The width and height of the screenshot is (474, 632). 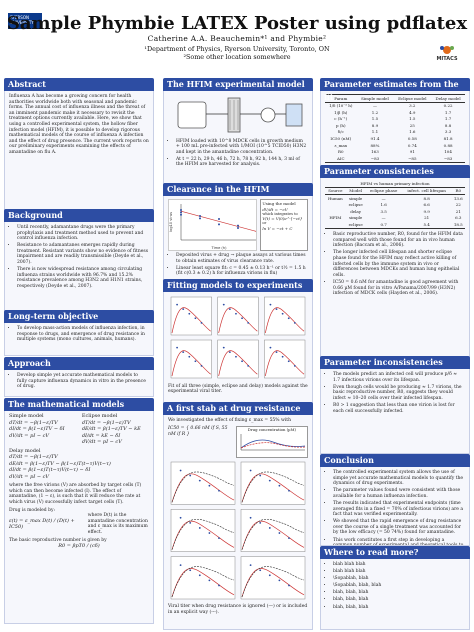 I want to click on table-cell: 0.74, so click(x=412, y=145).